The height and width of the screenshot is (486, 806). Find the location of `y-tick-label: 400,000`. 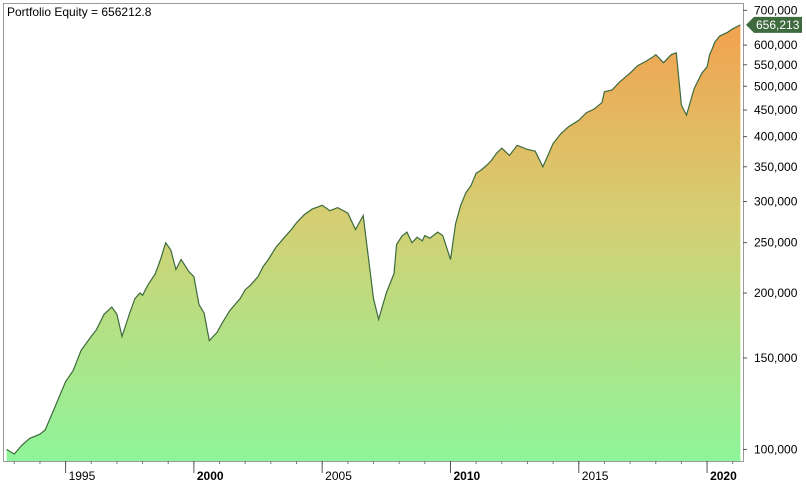

y-tick-label: 400,000 is located at coordinates (776, 137).